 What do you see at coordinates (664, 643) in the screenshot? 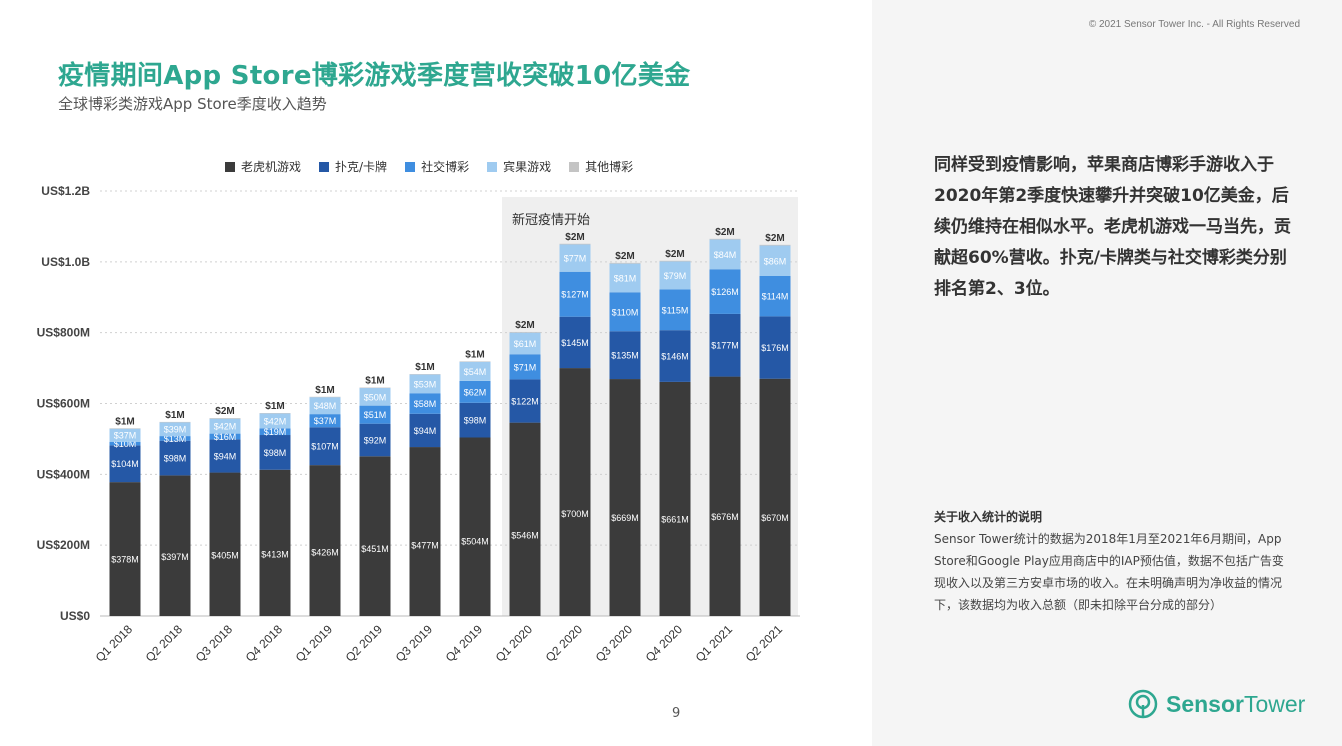
I see `x-tick-label: Q4 2020` at bounding box center [664, 643].